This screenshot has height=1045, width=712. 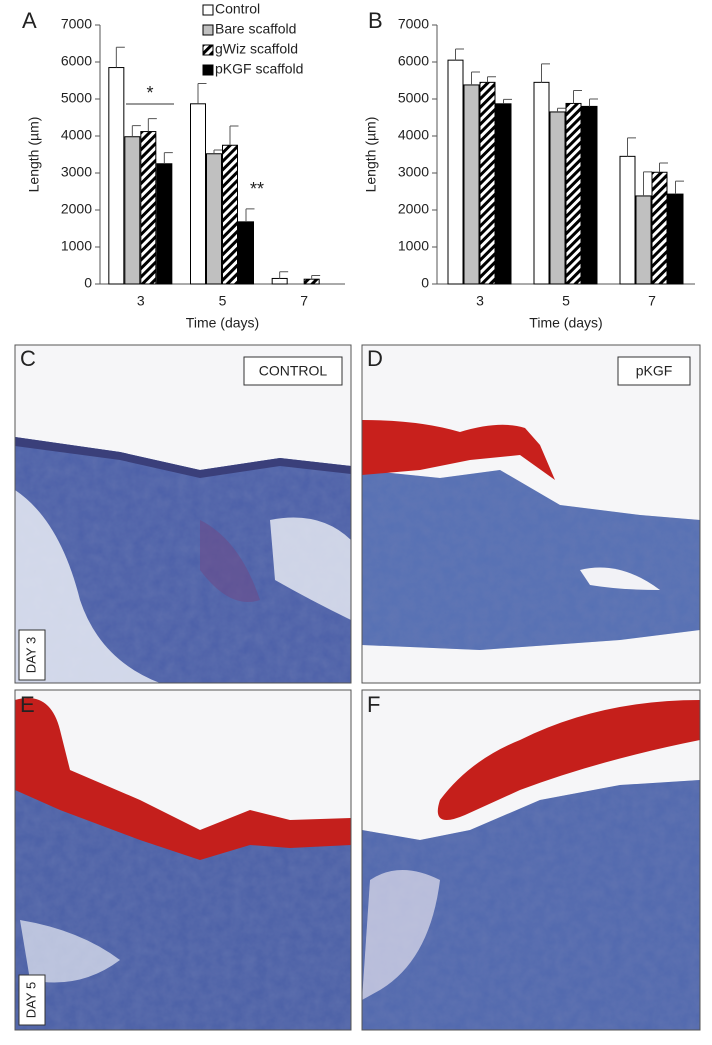 I want to click on panel-label: A, so click(x=29, y=20).